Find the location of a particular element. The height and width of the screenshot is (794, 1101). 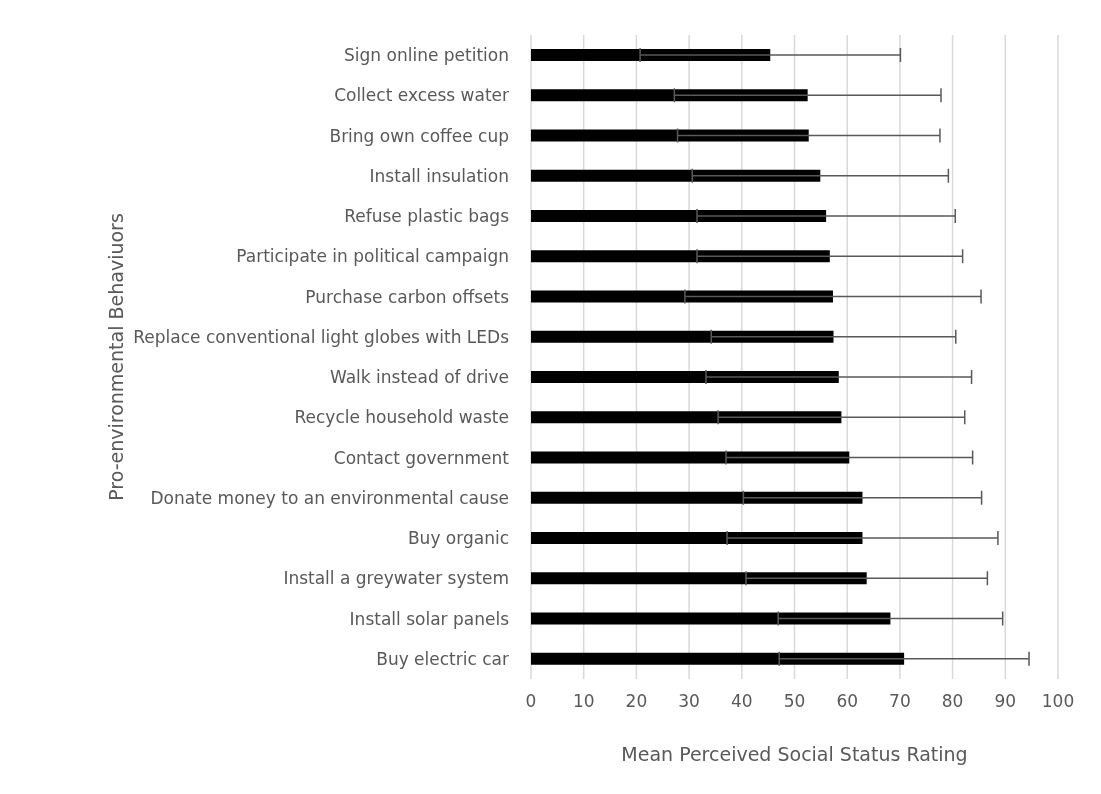

x-tick-label: 40 is located at coordinates (741, 701).